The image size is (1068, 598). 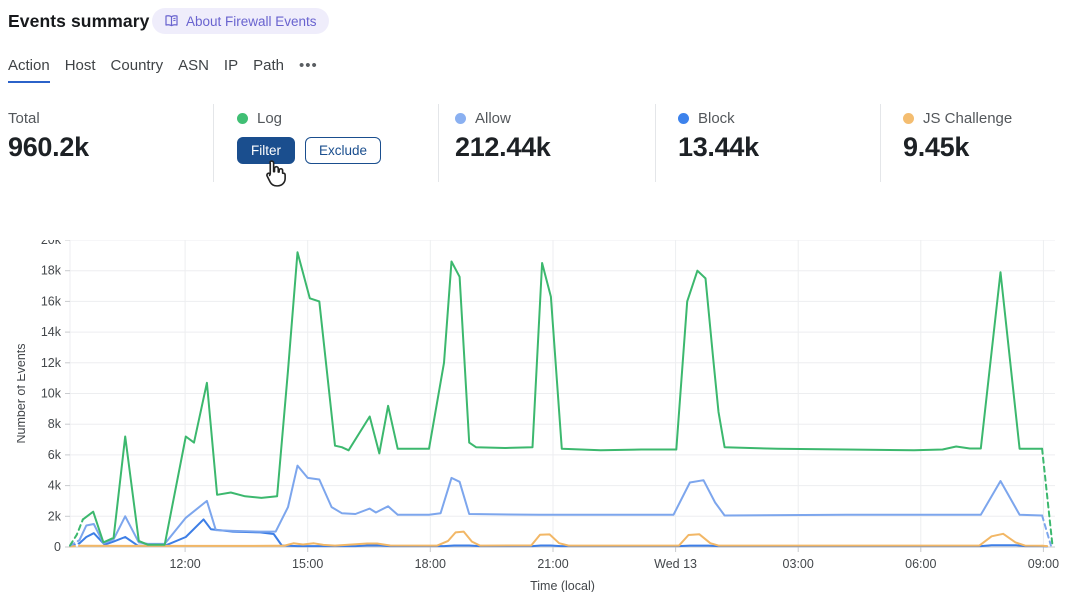 I want to click on page-title: Events summary, so click(x=79, y=21).